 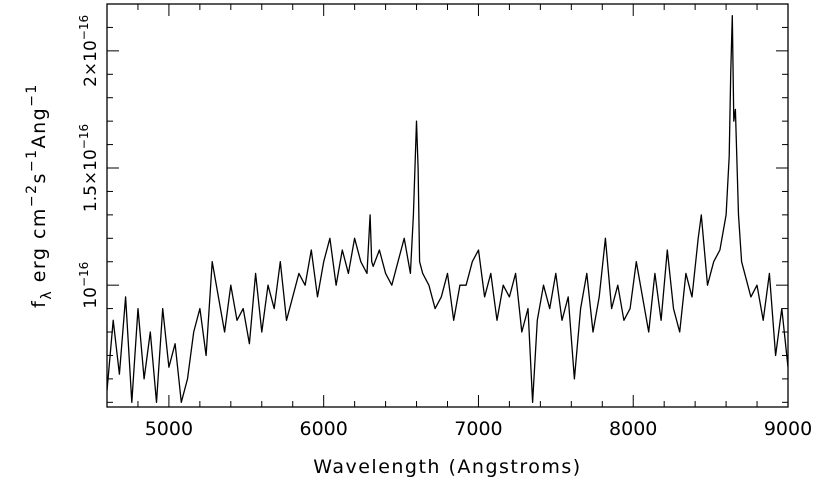 I want to click on svg-text: 1.5×10−16, so click(x=89, y=168).